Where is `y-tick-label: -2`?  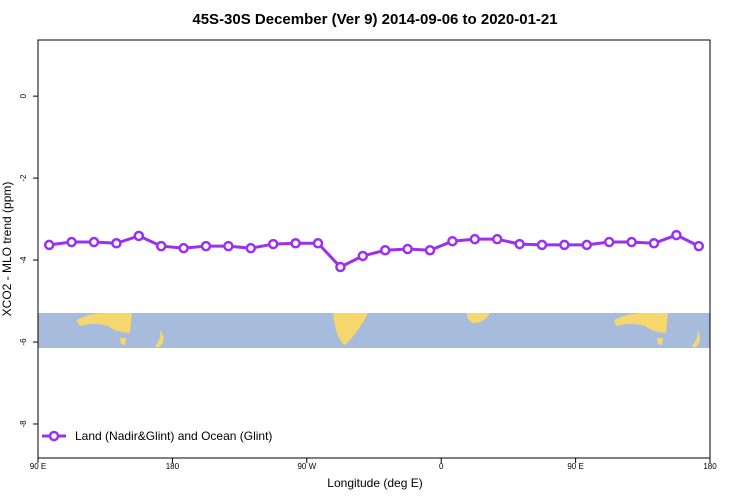 y-tick-label: -2 is located at coordinates (23, 178).